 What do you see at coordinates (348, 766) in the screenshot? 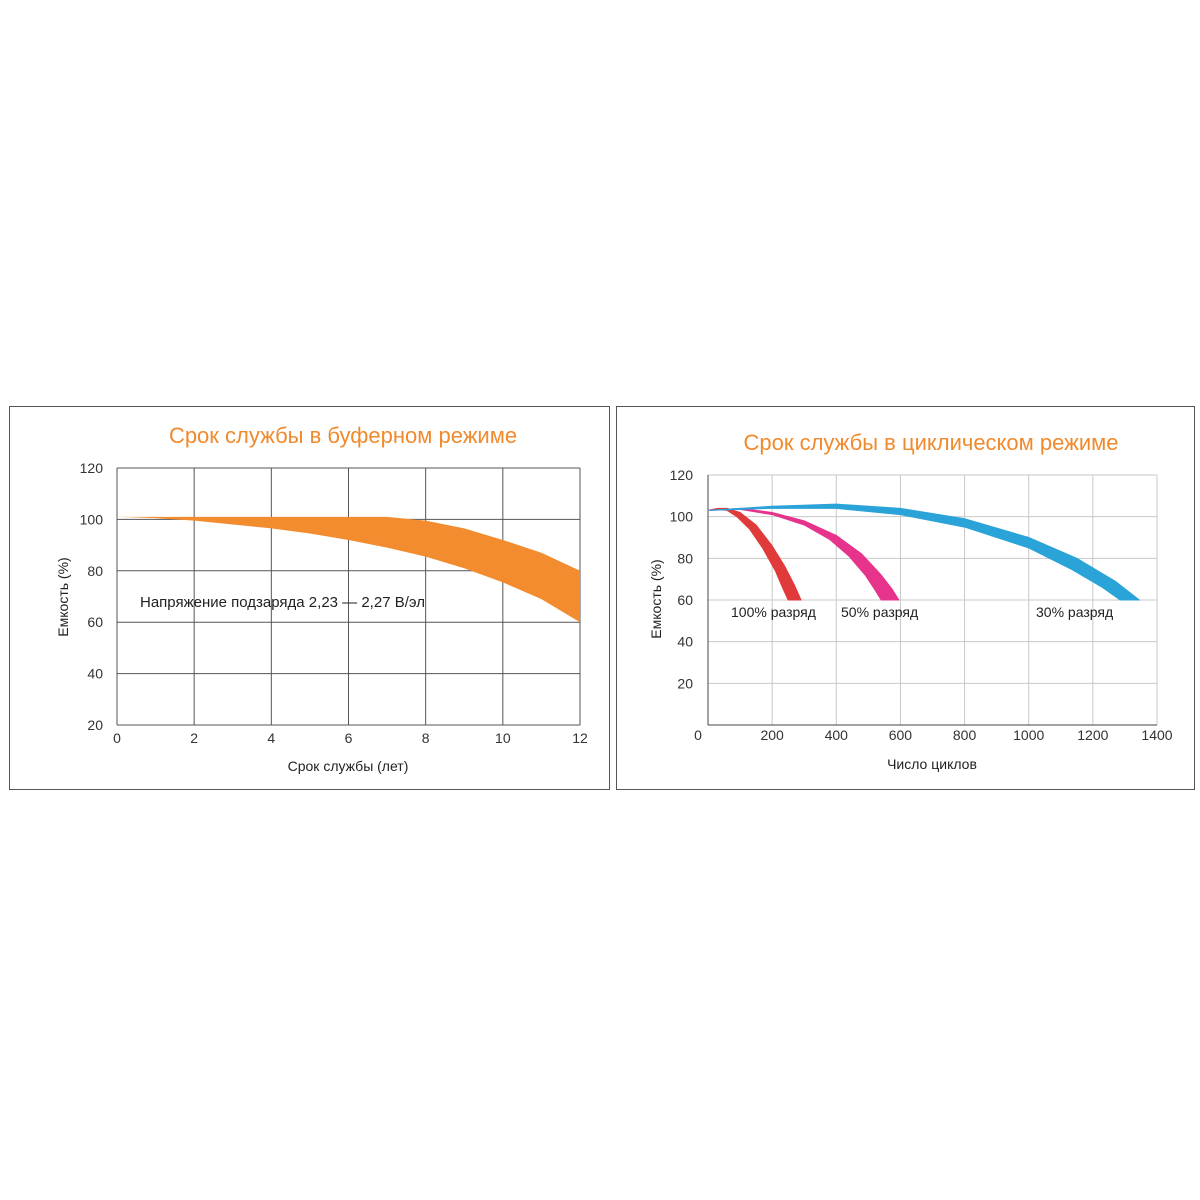
I see `x-axis-label: Срок службы (лет)` at bounding box center [348, 766].